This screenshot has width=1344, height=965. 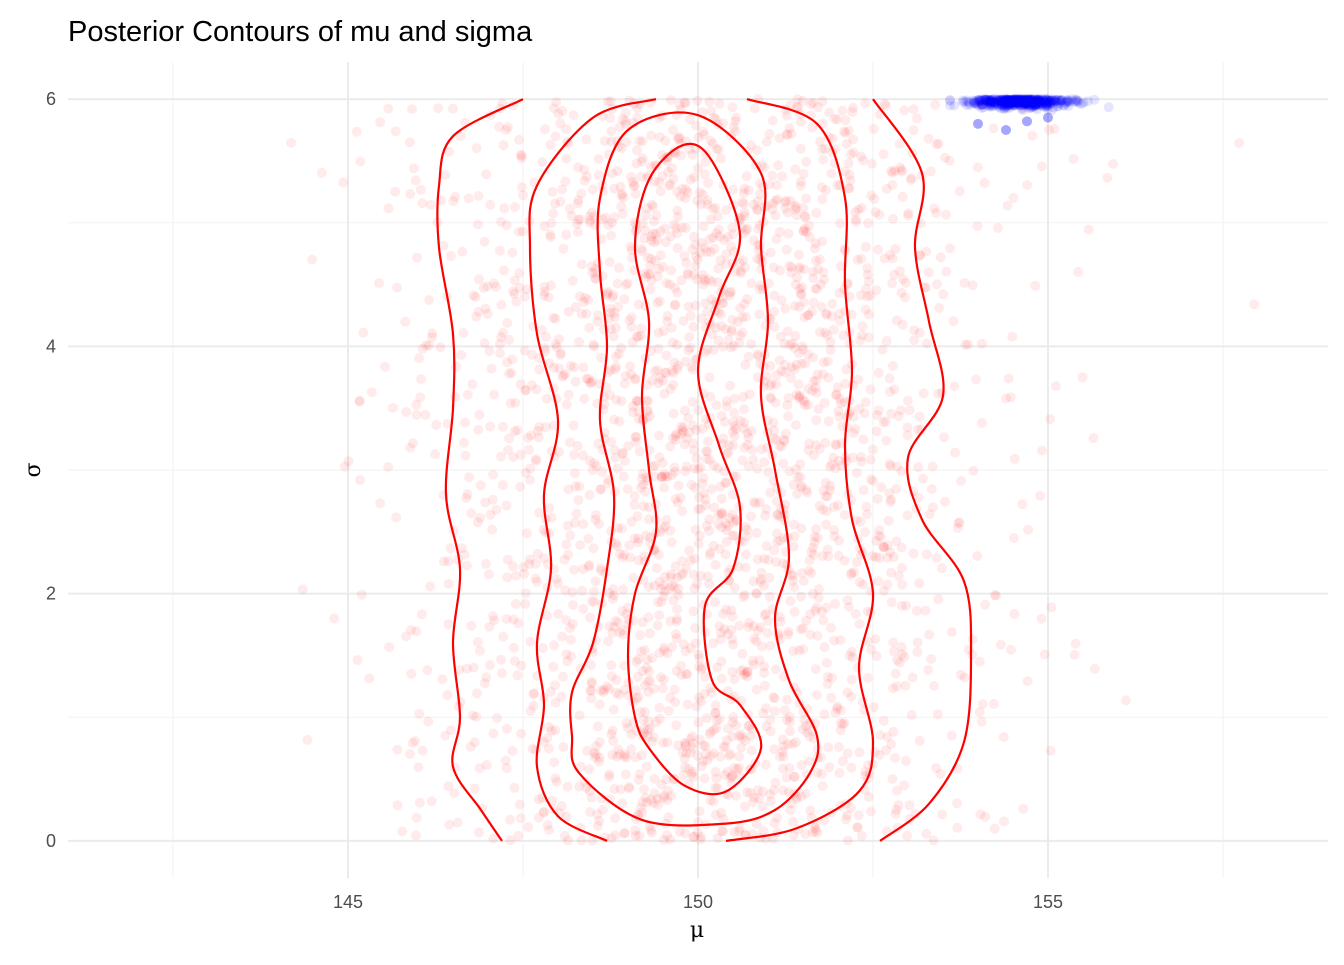 I want to click on contour-loop, so click(x=694, y=469).